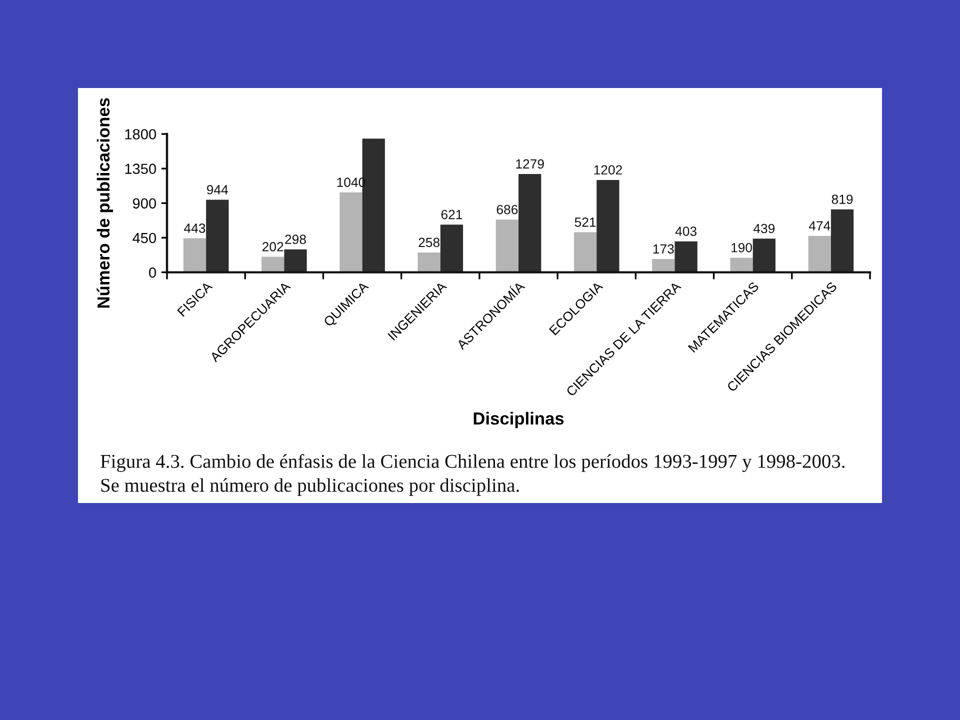 The width and height of the screenshot is (960, 720). What do you see at coordinates (105, 203) in the screenshot?
I see `y-axis-title: Número de publicaciones` at bounding box center [105, 203].